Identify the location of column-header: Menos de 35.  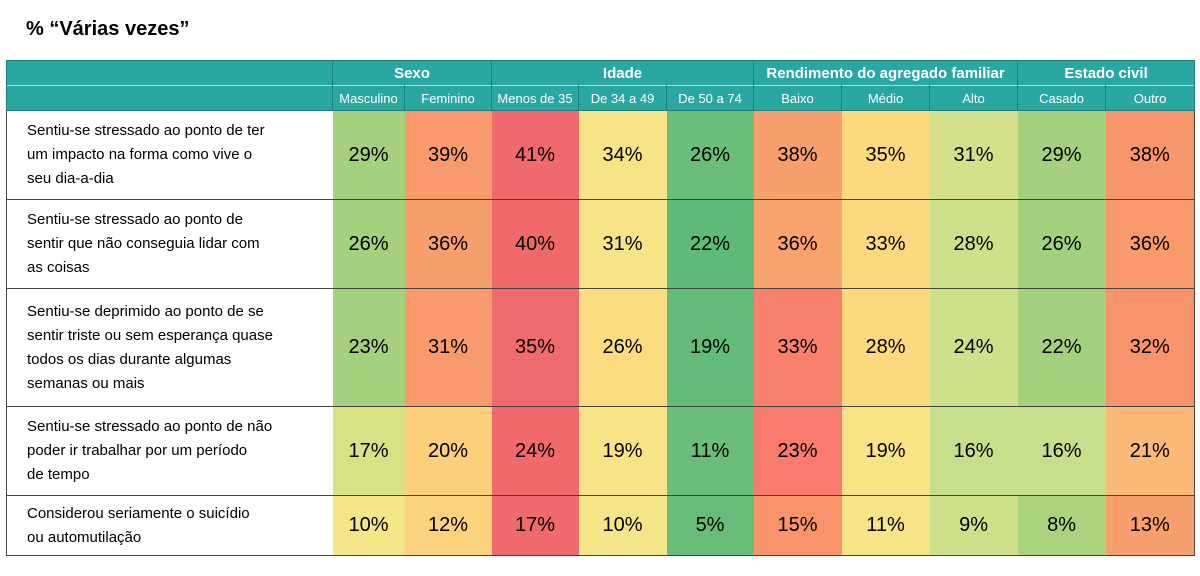
(535, 98).